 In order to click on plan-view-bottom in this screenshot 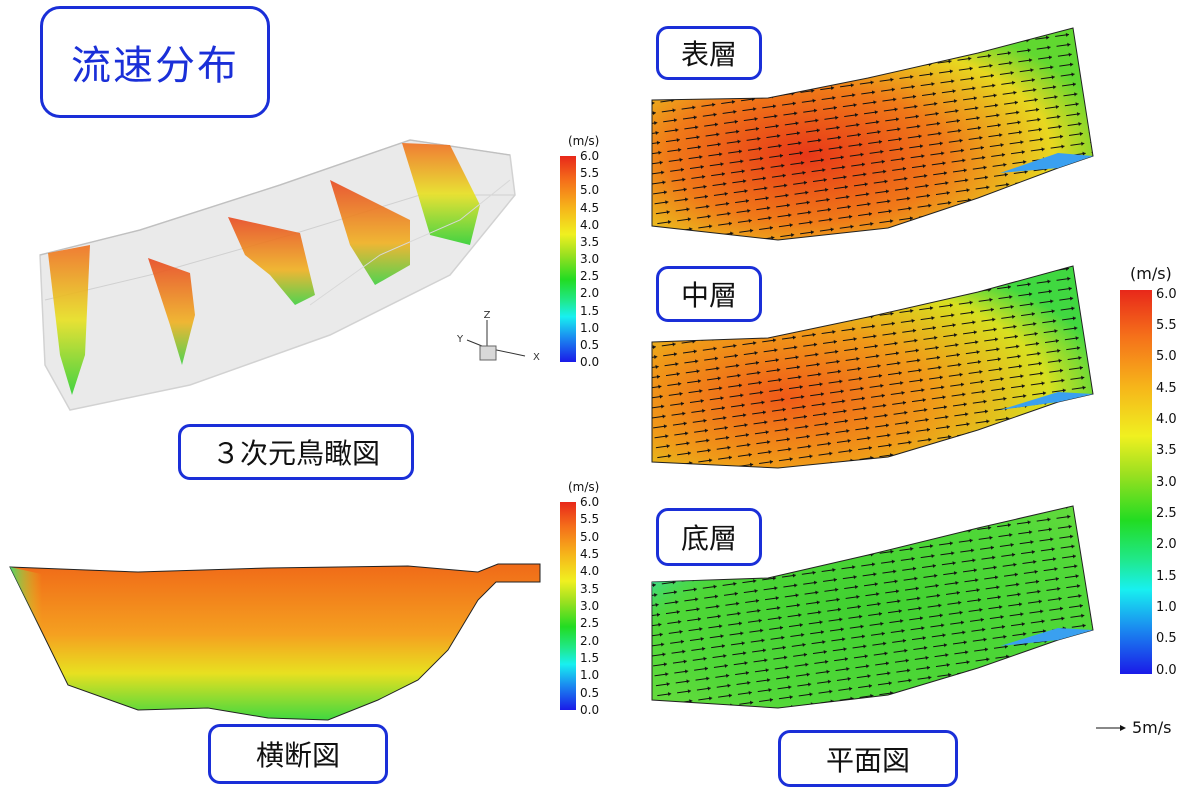, I will do `click(872, 607)`.